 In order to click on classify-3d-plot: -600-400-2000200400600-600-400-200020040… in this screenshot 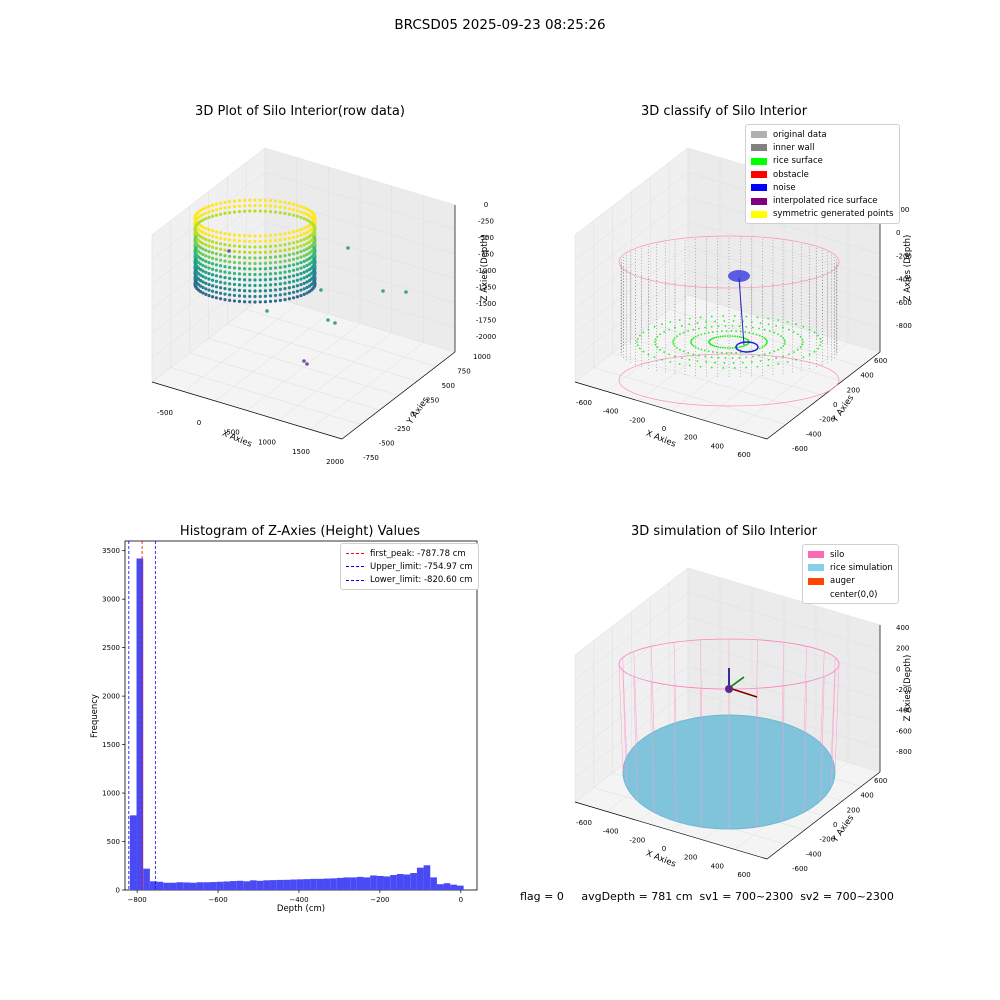, I will do `click(743, 303)`.